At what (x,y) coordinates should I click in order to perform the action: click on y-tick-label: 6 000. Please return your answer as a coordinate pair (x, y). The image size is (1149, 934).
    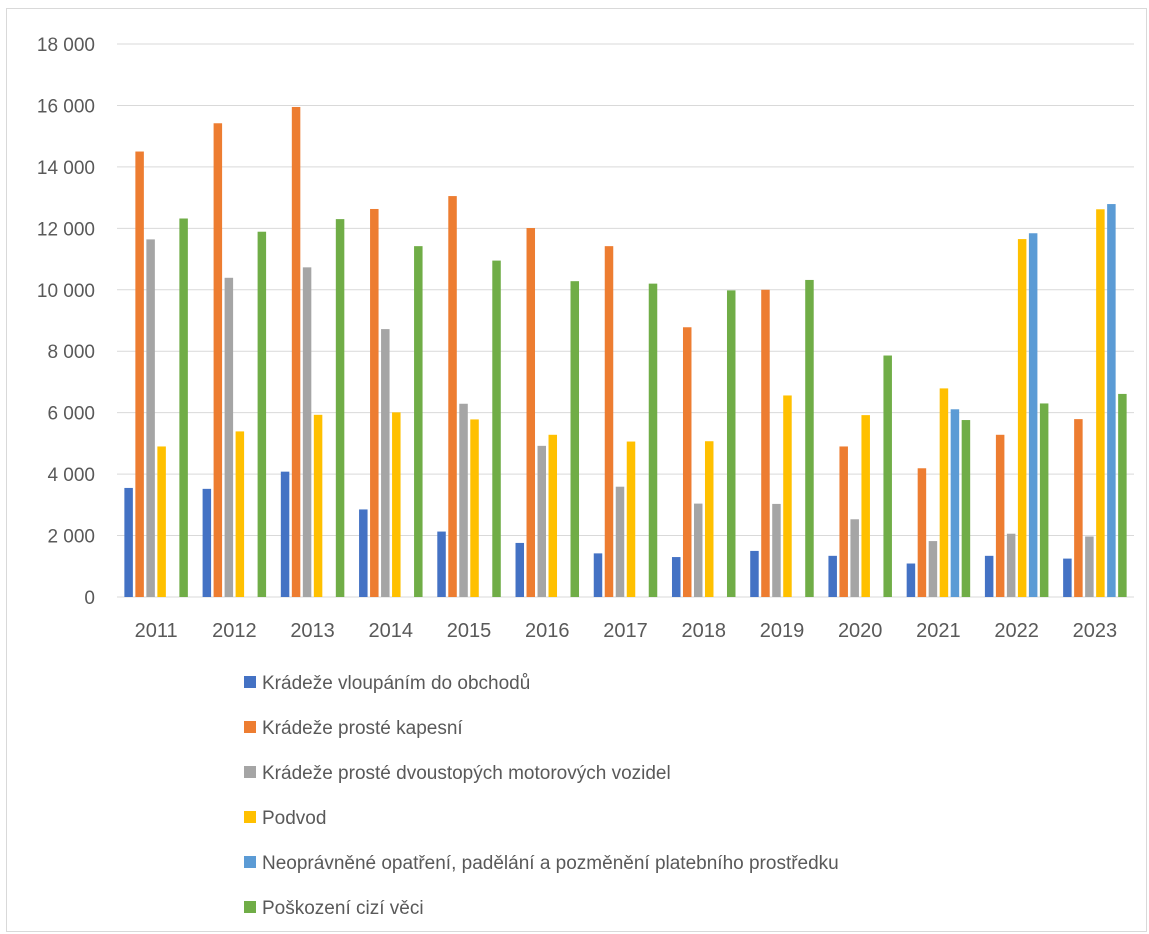
    Looking at the image, I should click on (71, 414).